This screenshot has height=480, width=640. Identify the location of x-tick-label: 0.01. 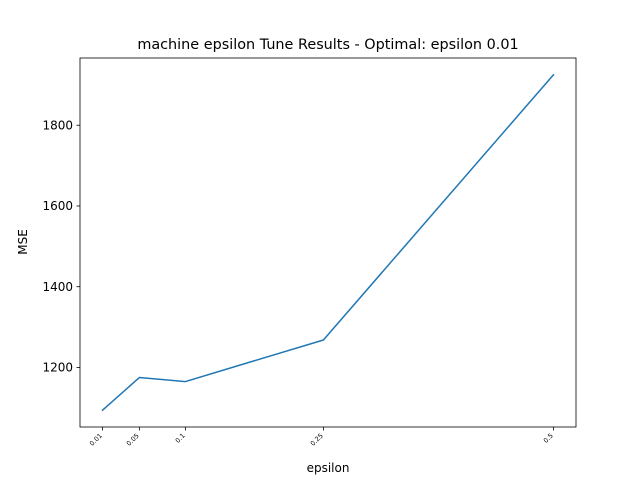
(96, 440).